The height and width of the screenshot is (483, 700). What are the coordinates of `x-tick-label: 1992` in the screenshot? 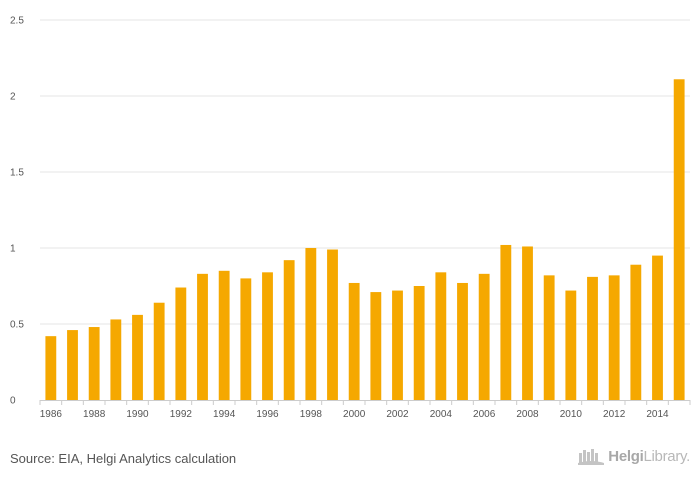 It's located at (181, 414).